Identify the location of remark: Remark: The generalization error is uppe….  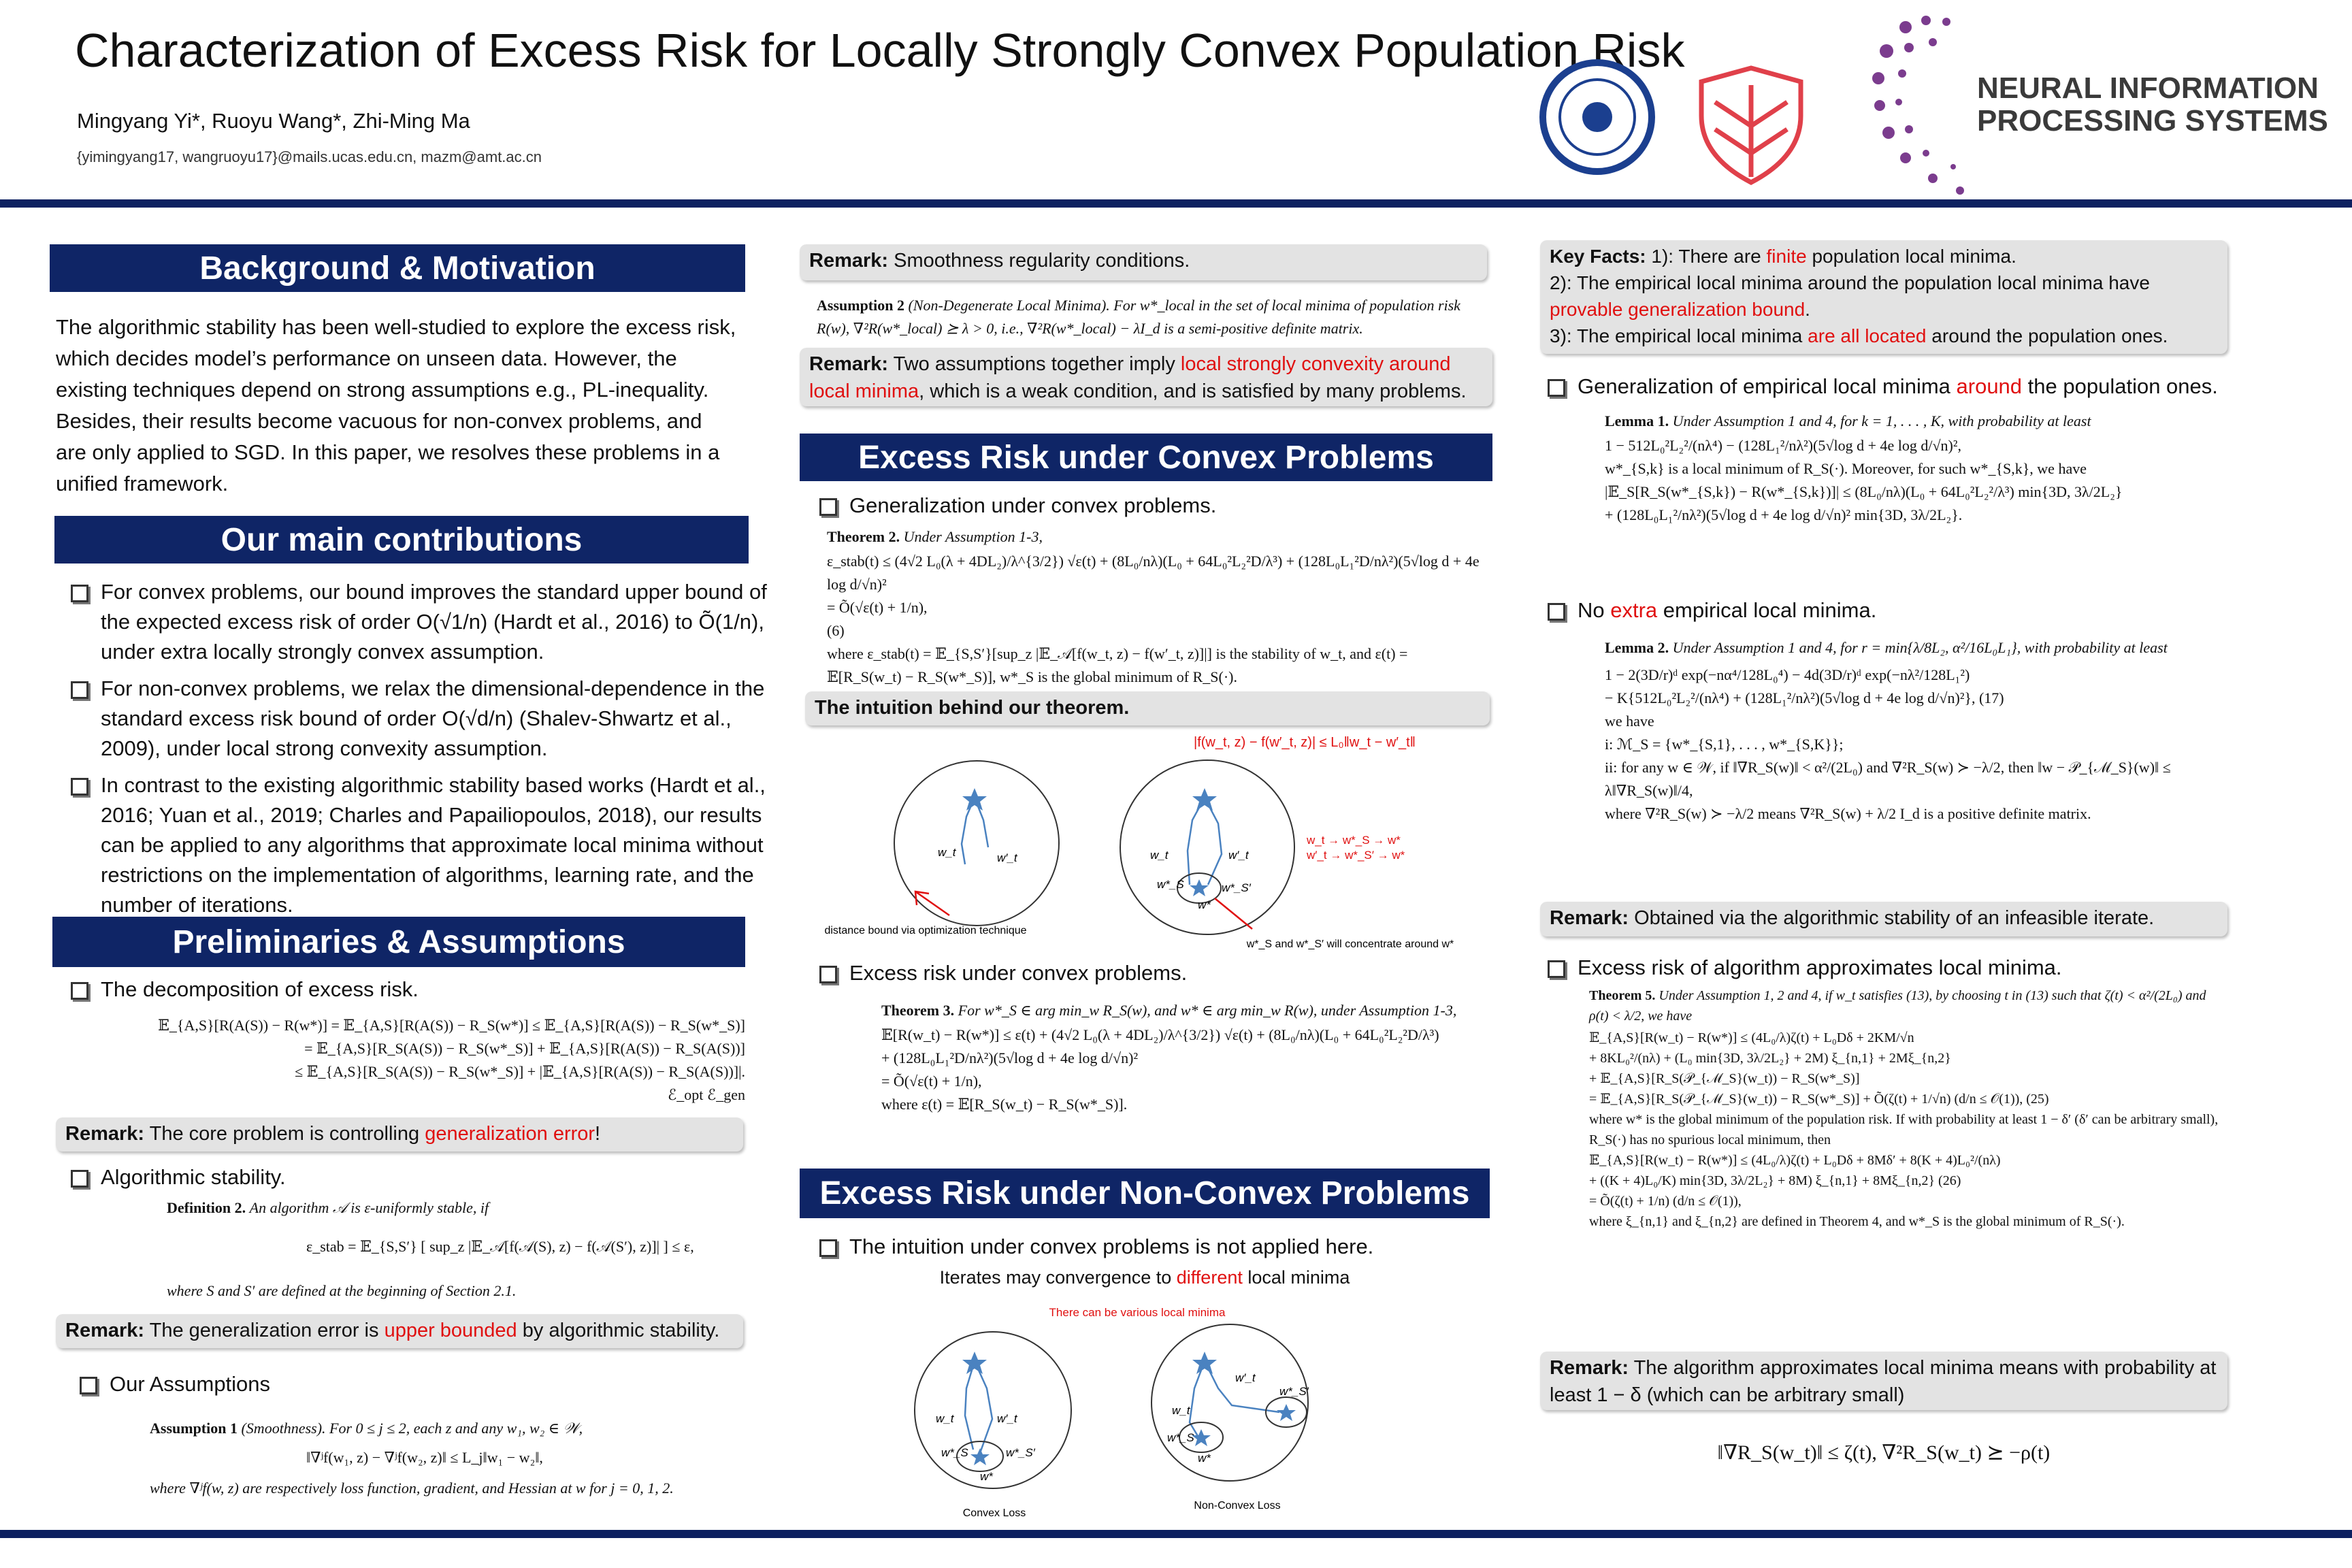
(399, 1331).